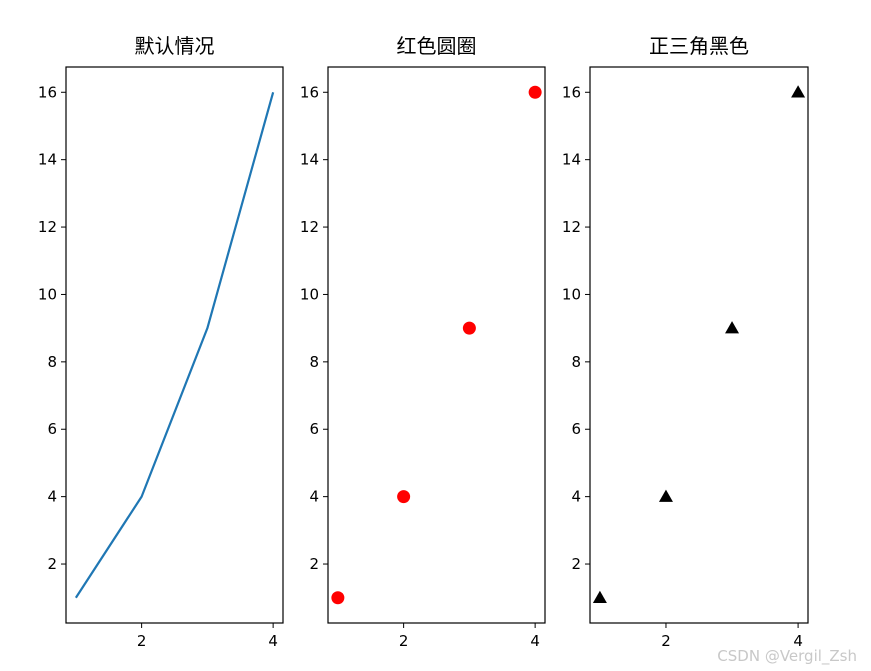  What do you see at coordinates (437, 46) in the screenshot?
I see `subplot-2-title: 红色圆圈` at bounding box center [437, 46].